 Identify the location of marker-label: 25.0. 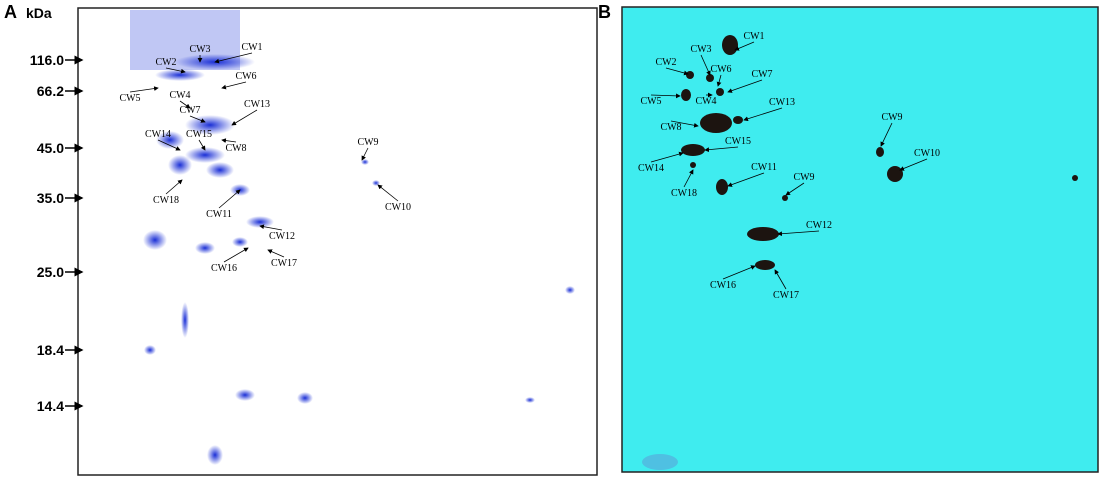
(50, 272).